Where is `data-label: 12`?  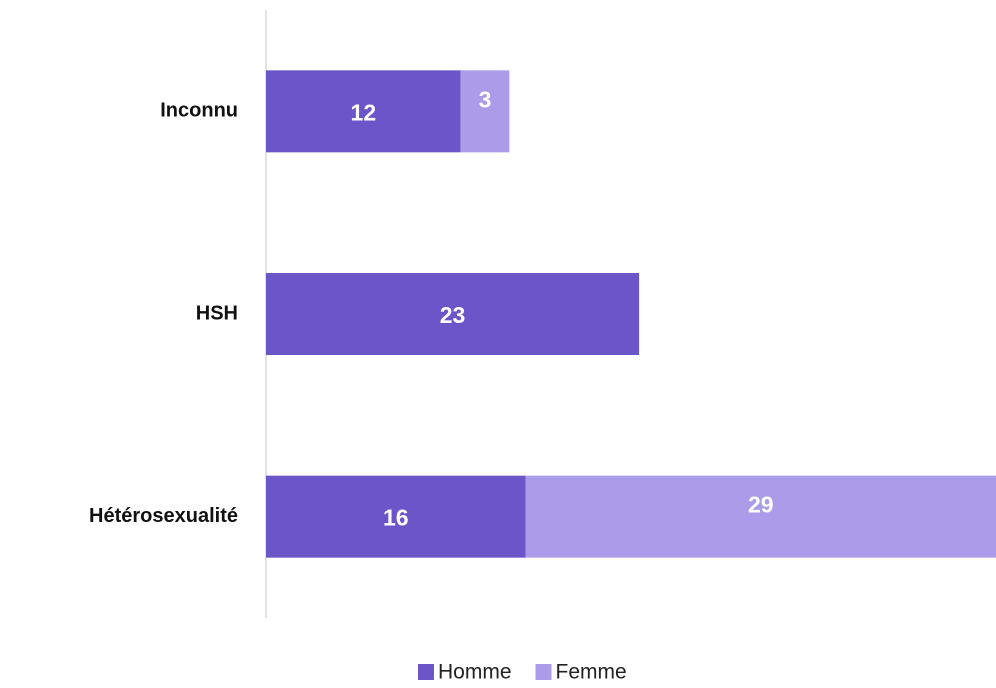
data-label: 12 is located at coordinates (364, 112).